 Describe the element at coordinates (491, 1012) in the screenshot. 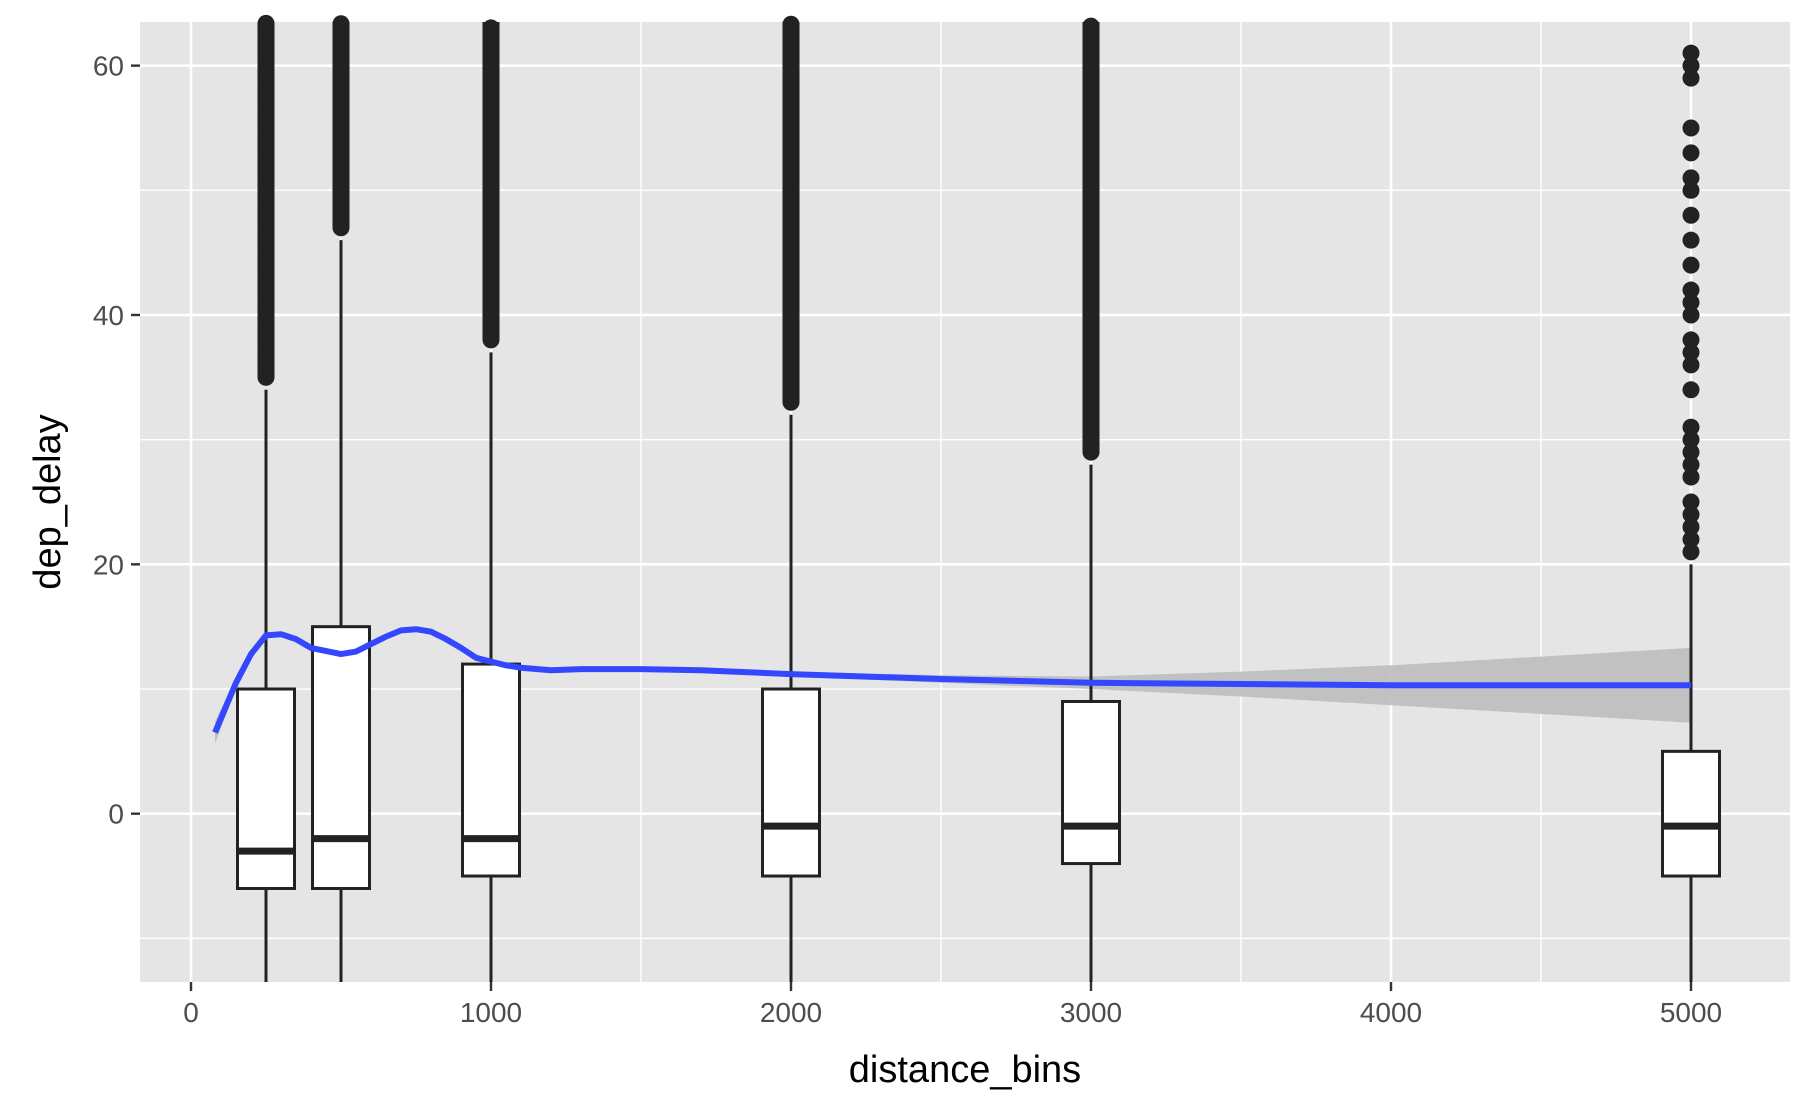

I see `x-tick-label: 1000` at that location.